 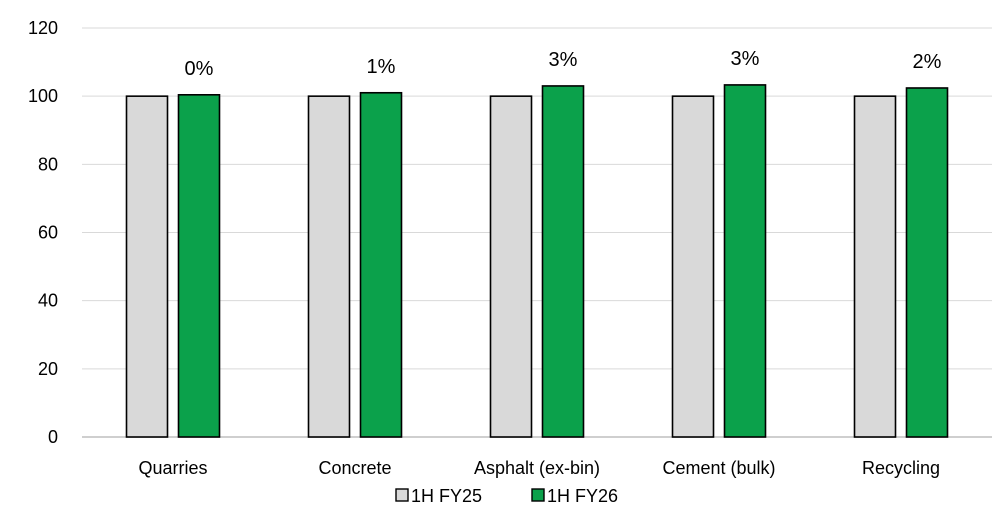 I want to click on data-labels: 0% 1% 3% 3% 2%, so click(x=563, y=64).